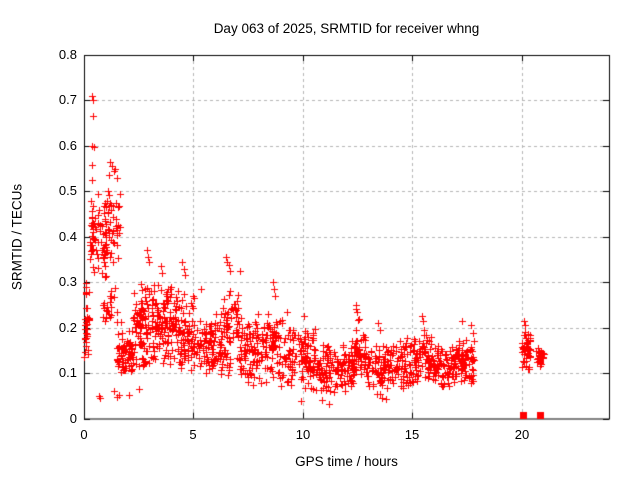  Describe the element at coordinates (67, 372) in the screenshot. I see `y-tick-label: 0.1` at that location.